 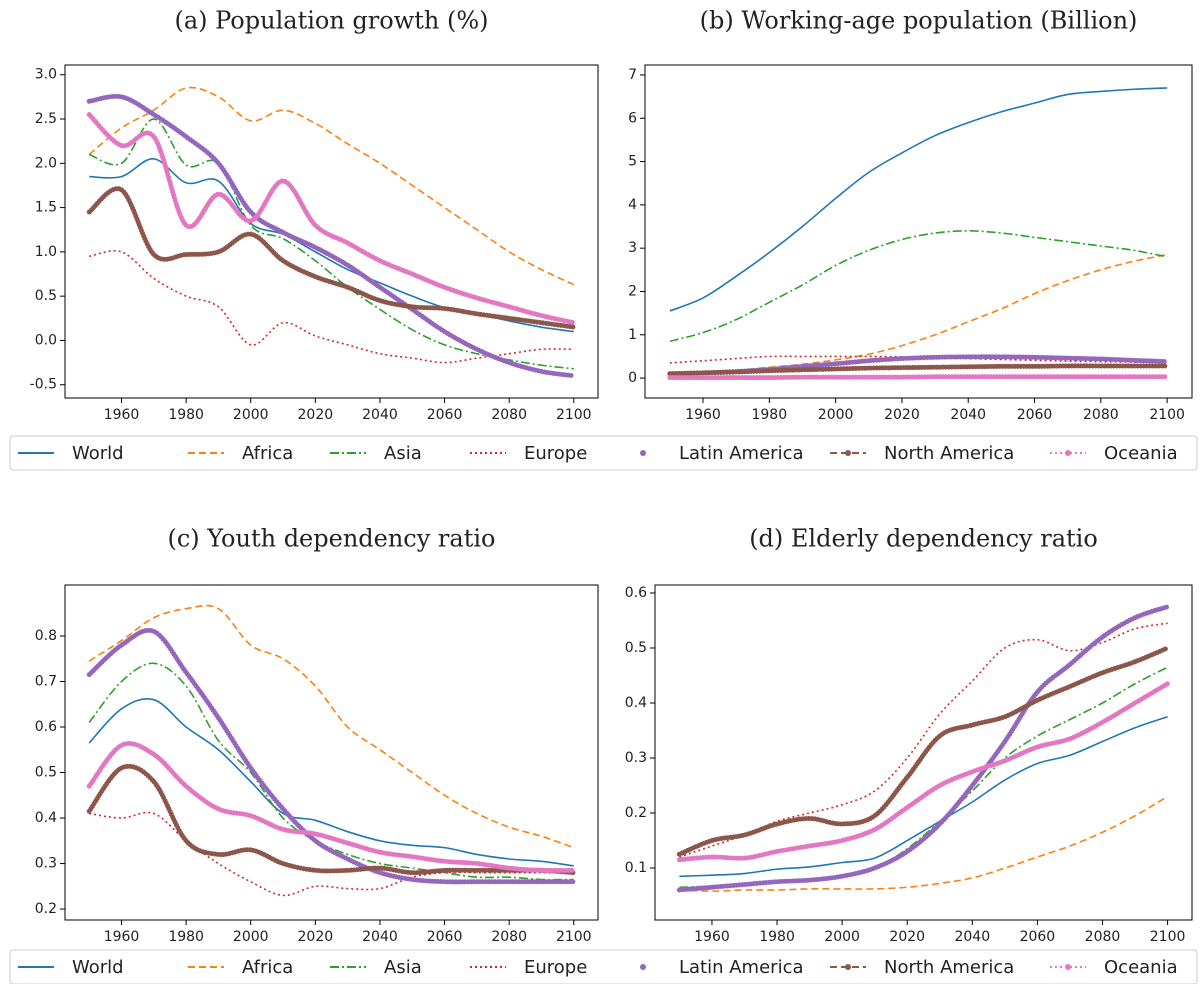 What do you see at coordinates (46, 864) in the screenshot?
I see `y-tick-label: 0.3` at bounding box center [46, 864].